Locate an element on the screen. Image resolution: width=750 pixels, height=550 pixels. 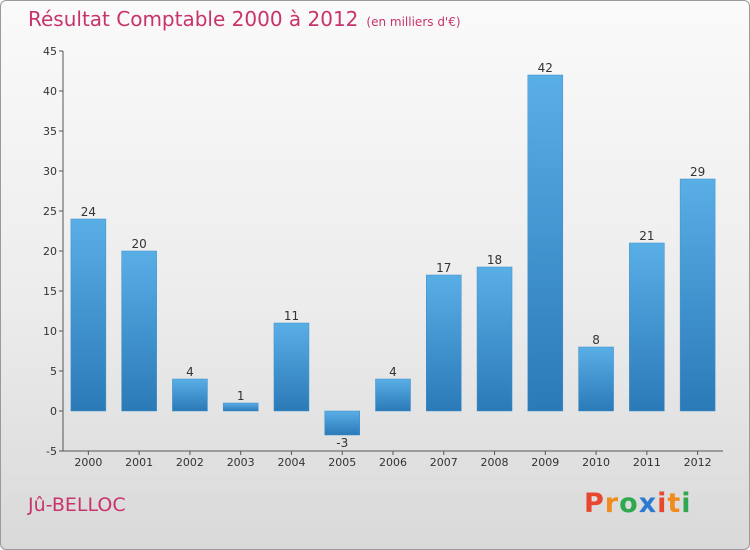
y-tick-label: 10 is located at coordinates (50, 331).